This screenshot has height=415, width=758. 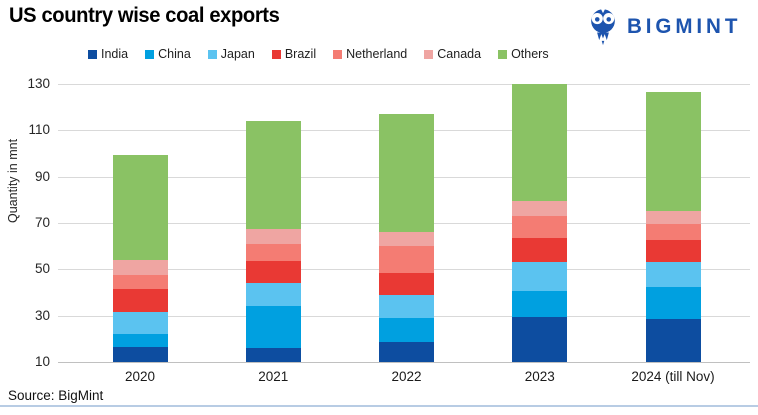 I want to click on legend-label: Netherland, so click(x=377, y=54).